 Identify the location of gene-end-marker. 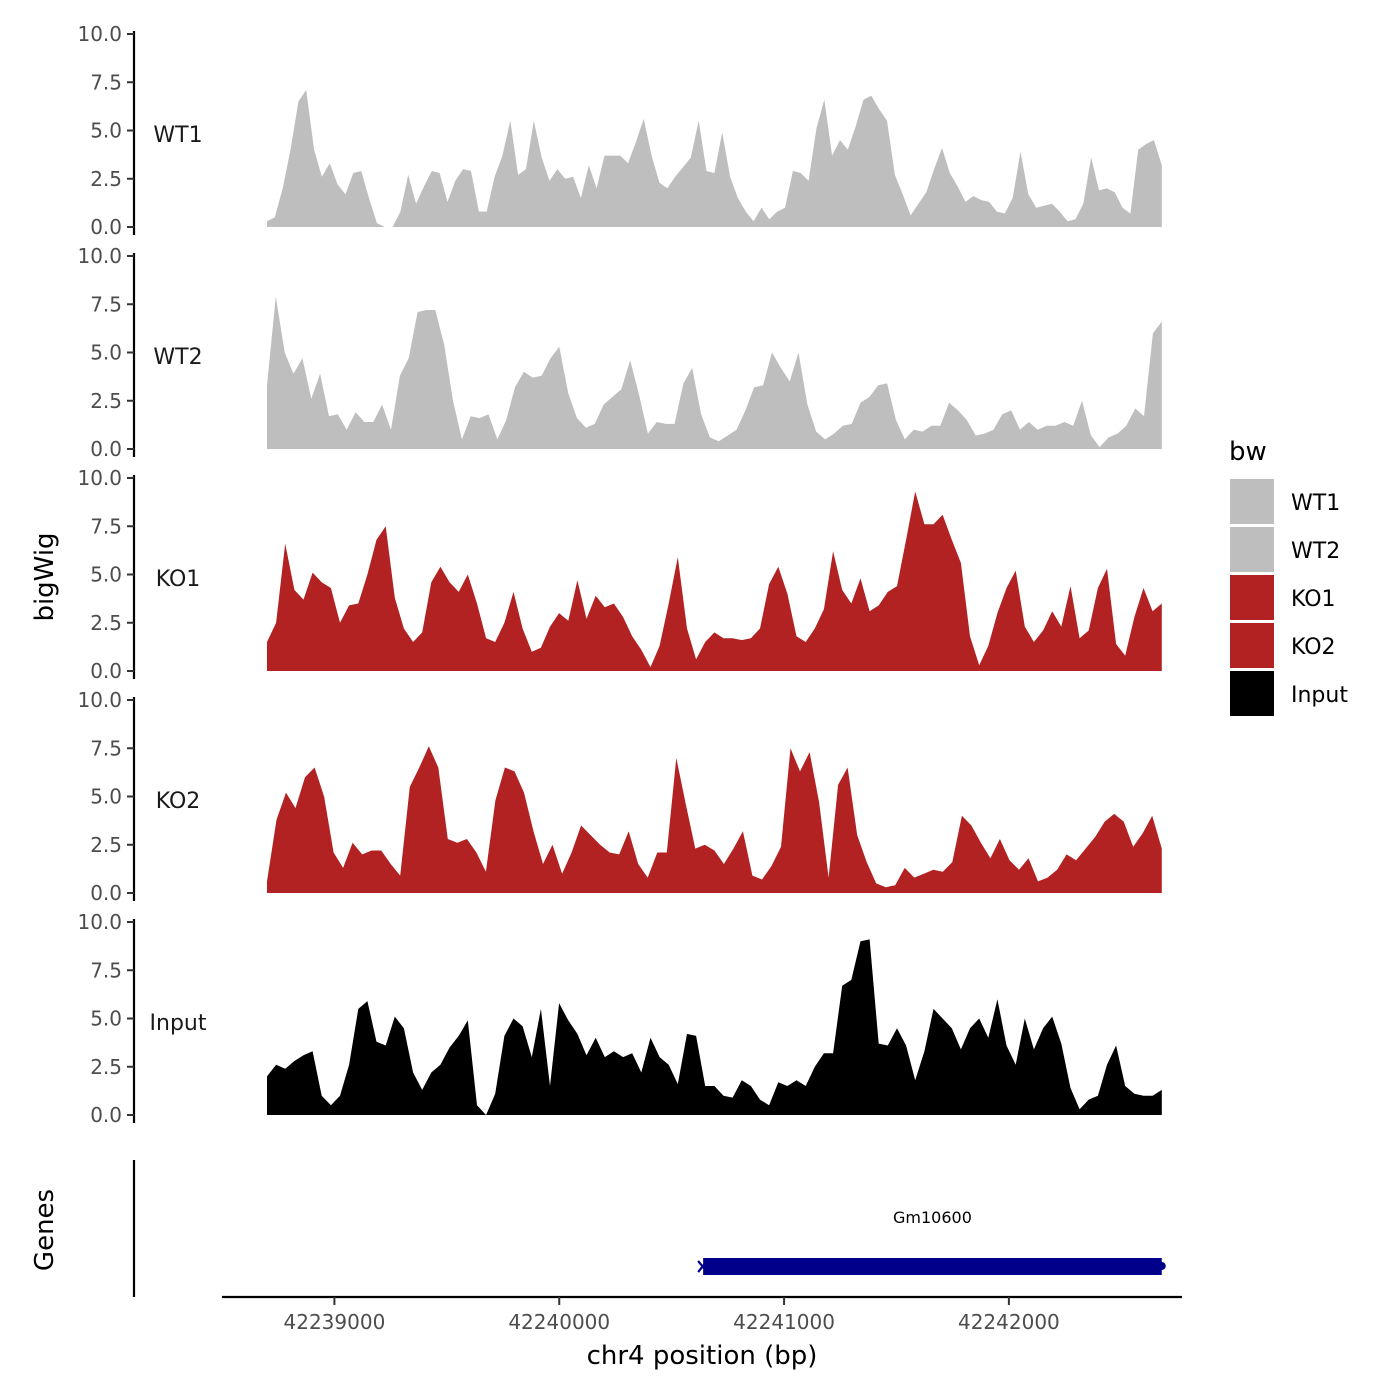
(1161, 1266).